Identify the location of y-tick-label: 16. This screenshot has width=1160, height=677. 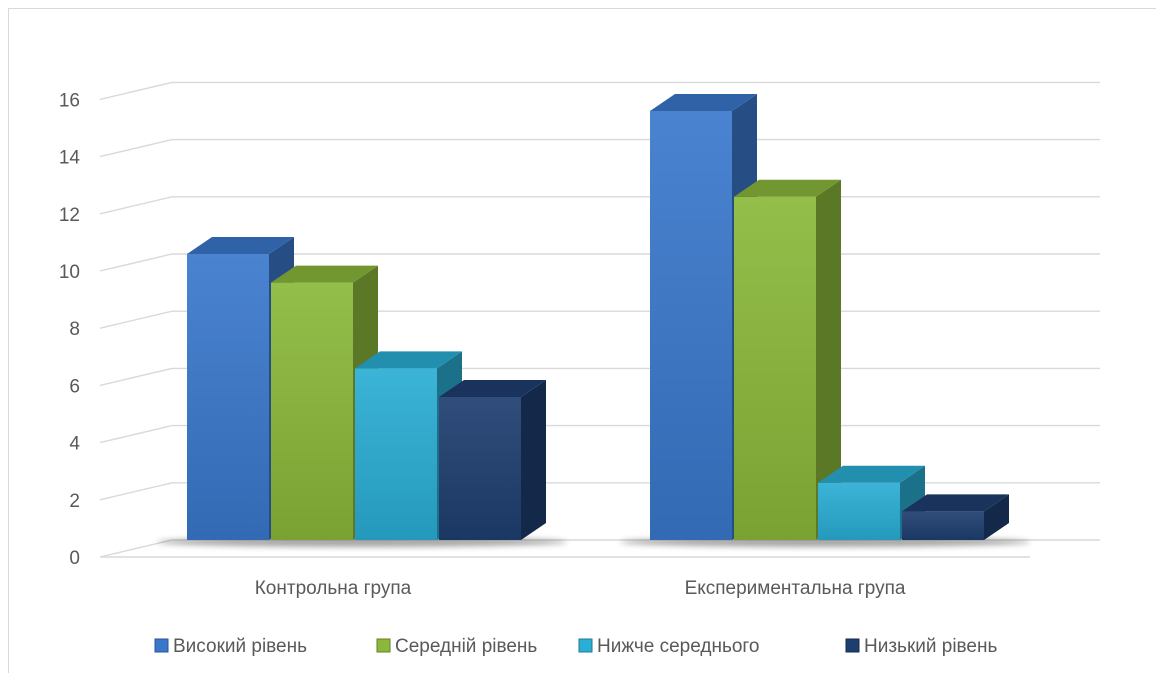
(69, 100).